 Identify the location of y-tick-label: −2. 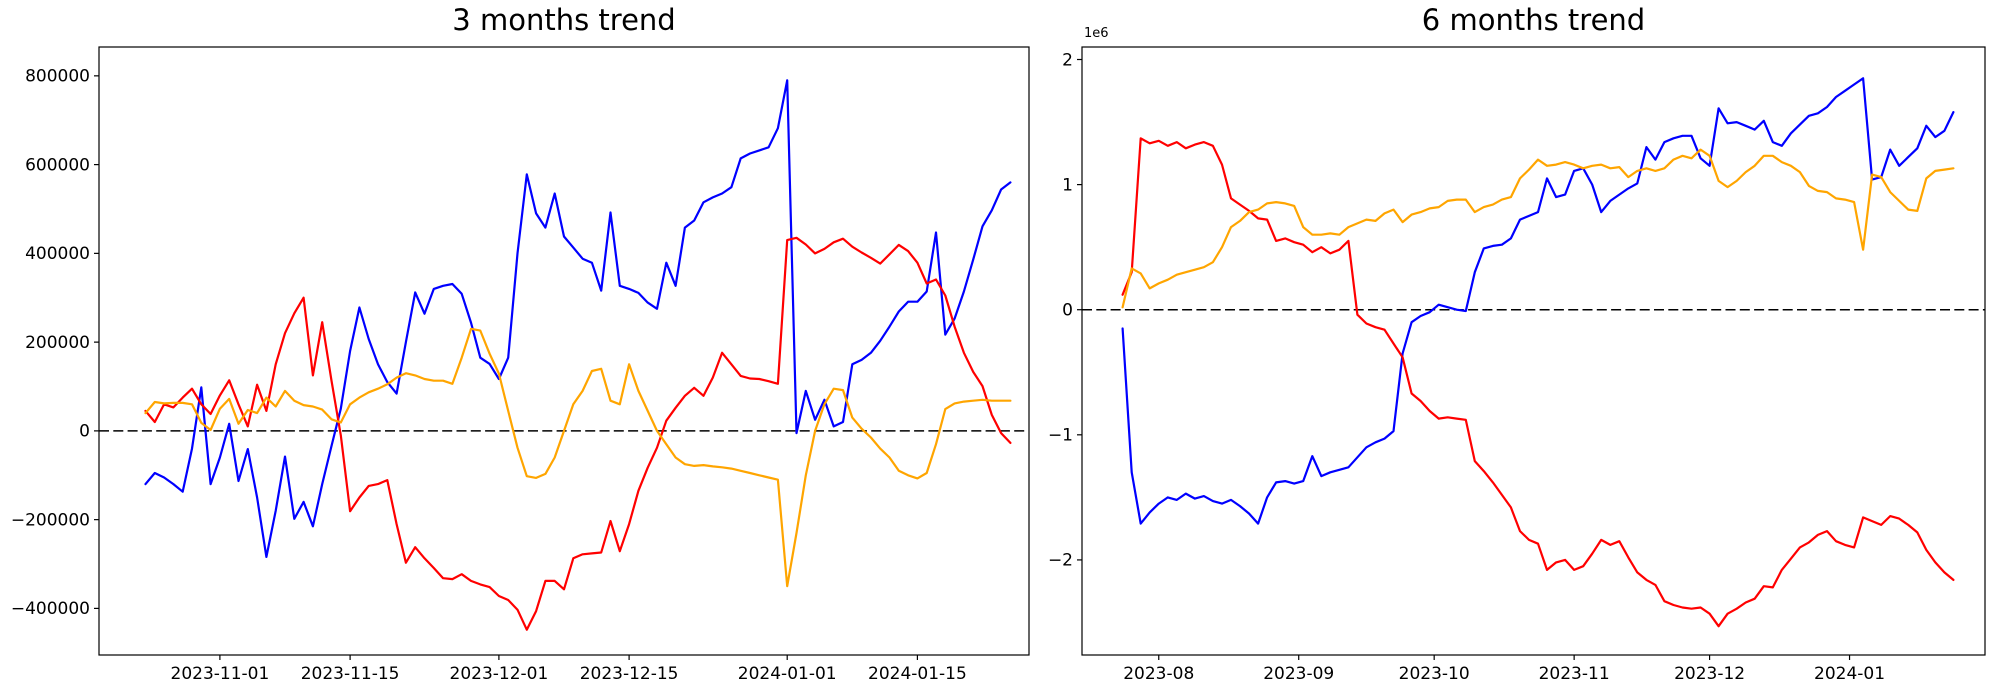
(1060, 561).